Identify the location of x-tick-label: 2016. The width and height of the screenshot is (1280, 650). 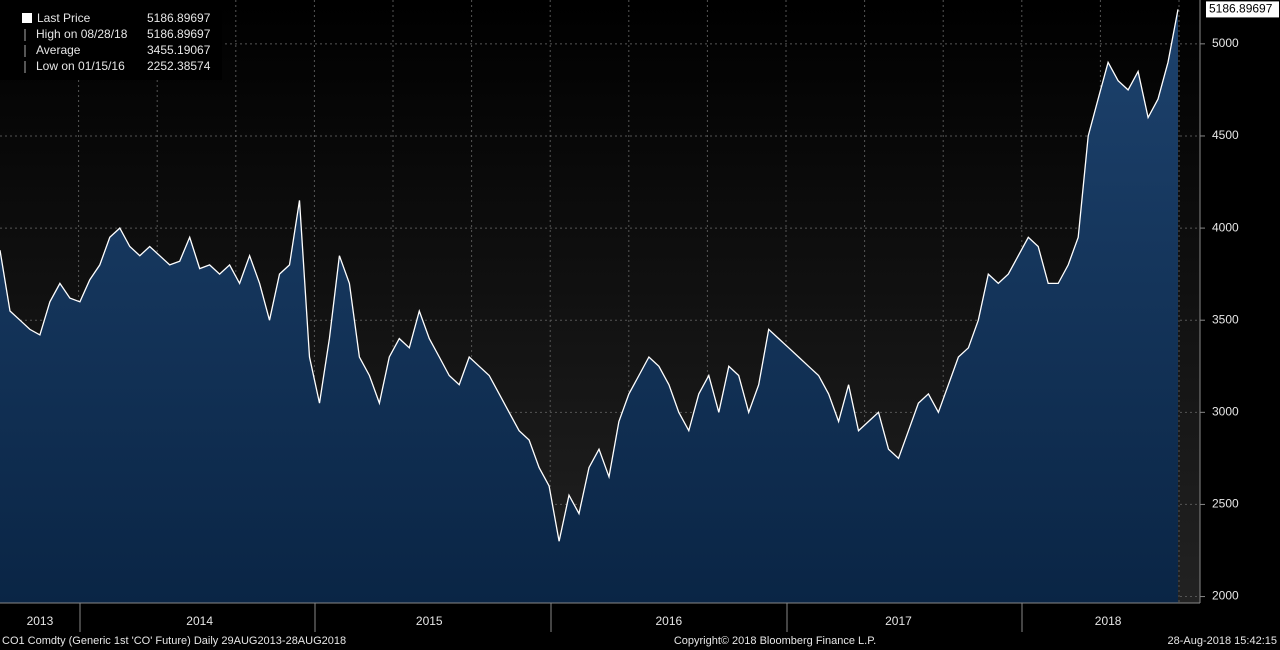
(669, 621).